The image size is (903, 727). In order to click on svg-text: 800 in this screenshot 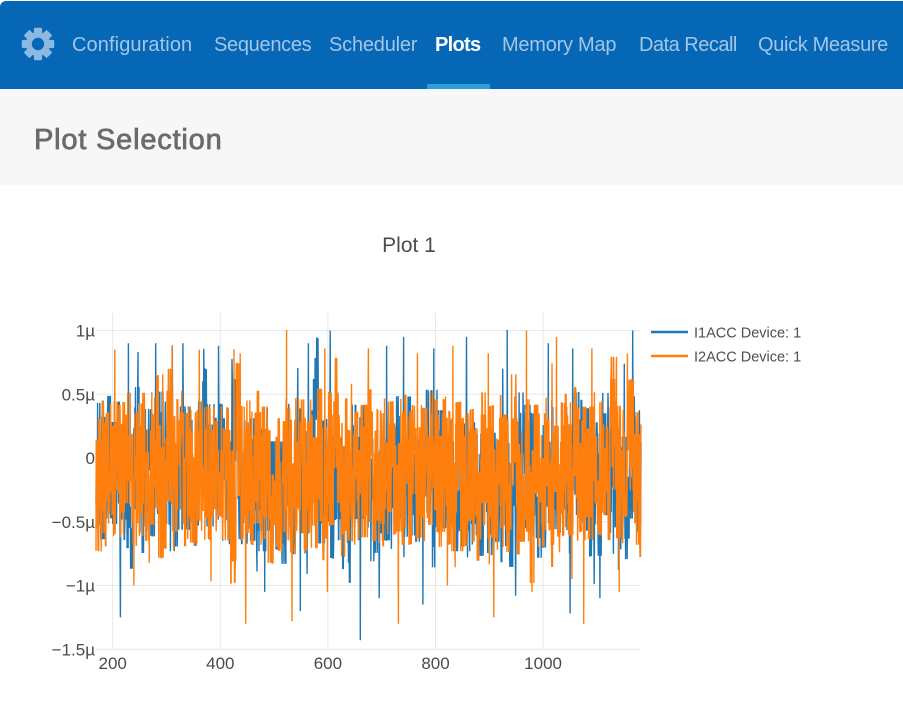, I will do `click(435, 663)`.